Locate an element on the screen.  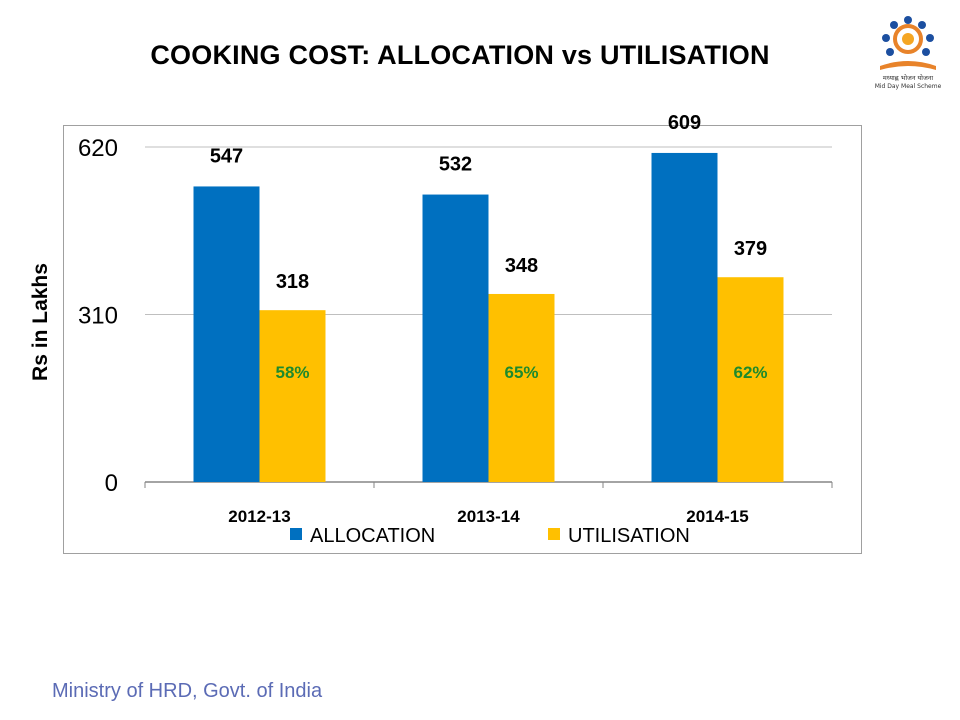
logo-figures is located at coordinates (908, 36).